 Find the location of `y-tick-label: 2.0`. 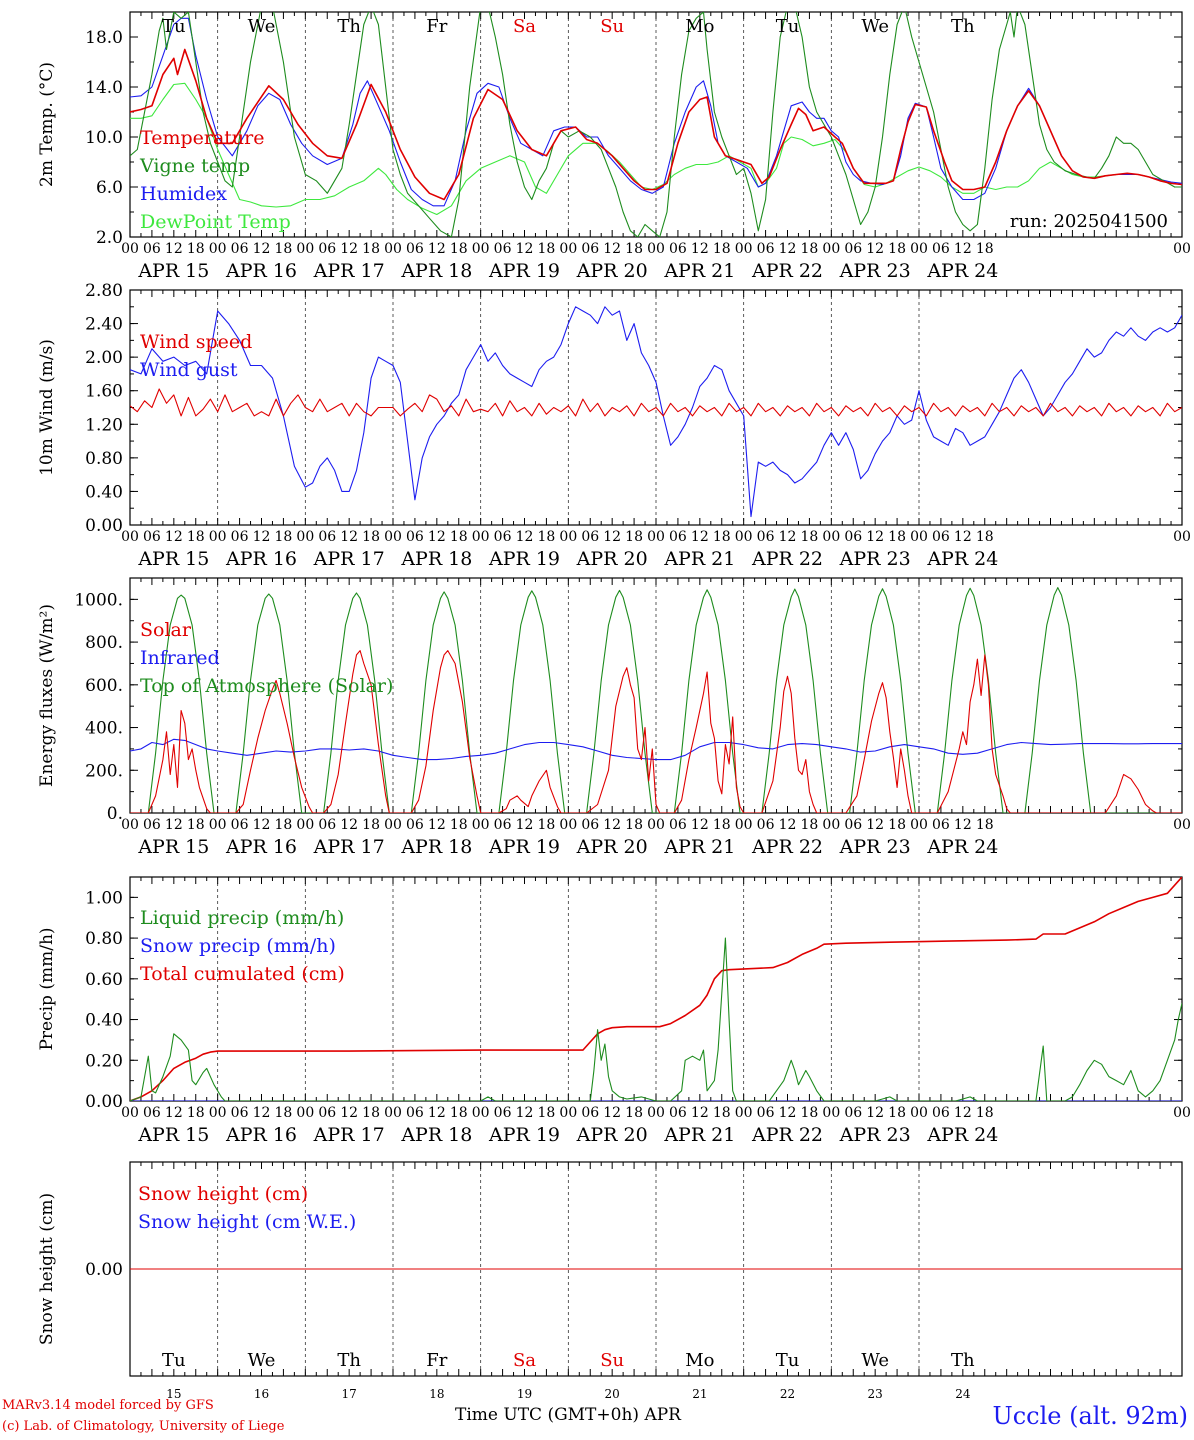

y-tick-label: 2.0 is located at coordinates (109, 238).